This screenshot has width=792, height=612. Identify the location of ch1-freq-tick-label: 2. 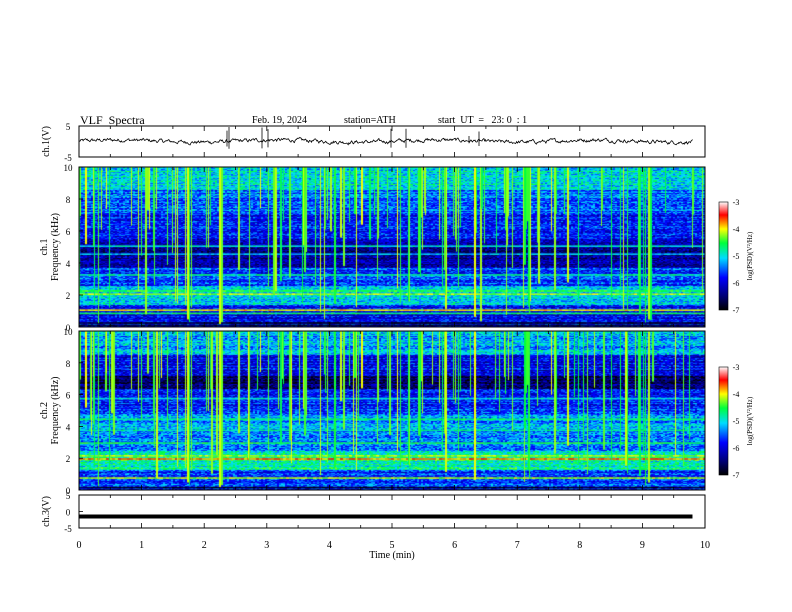
(68, 296).